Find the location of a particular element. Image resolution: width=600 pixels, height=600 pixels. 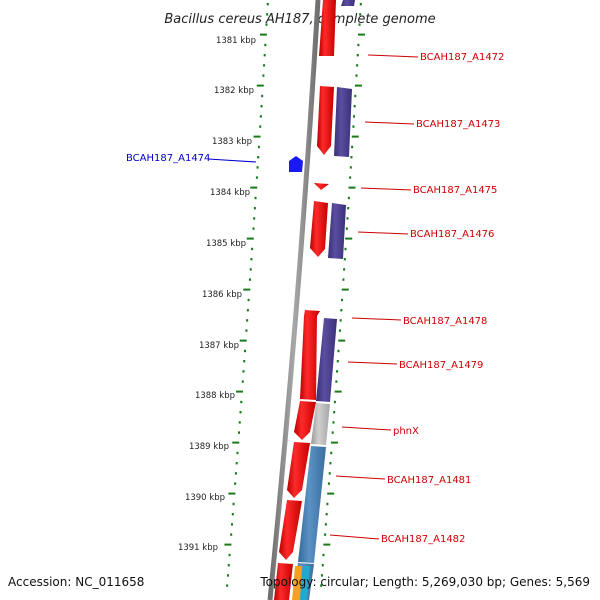

tick-label: 1385 kbp is located at coordinates (226, 244).